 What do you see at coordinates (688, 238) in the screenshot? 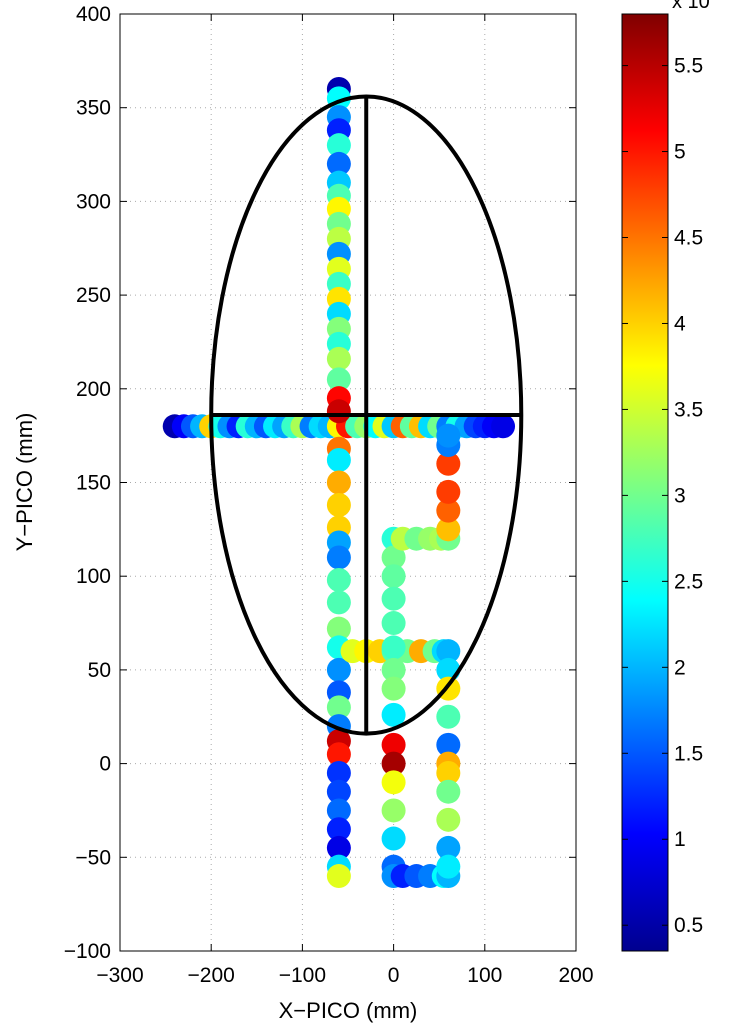
I see `colorbar-tick-label: 4.5` at bounding box center [688, 238].